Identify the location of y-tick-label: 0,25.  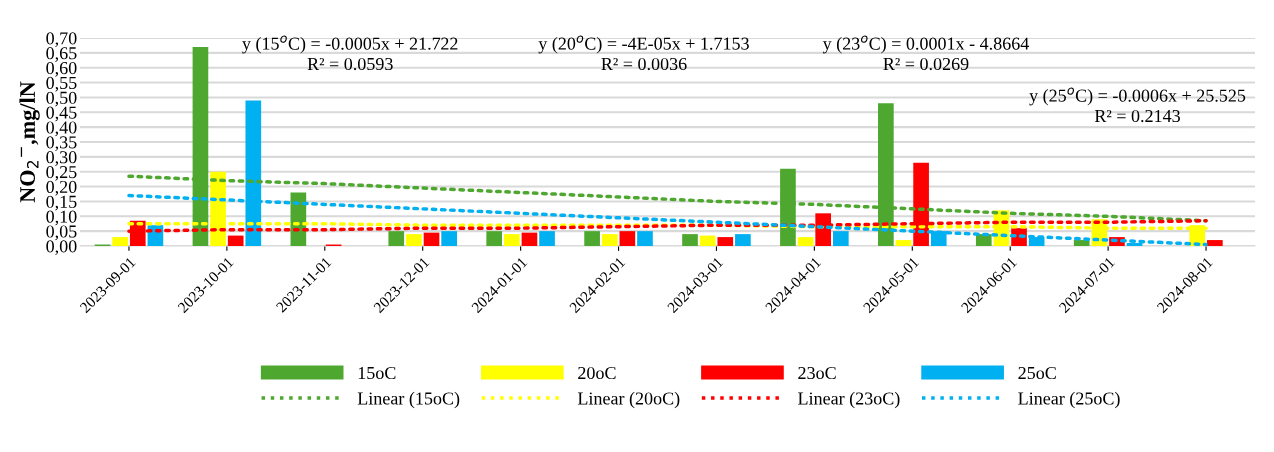
(61, 173).